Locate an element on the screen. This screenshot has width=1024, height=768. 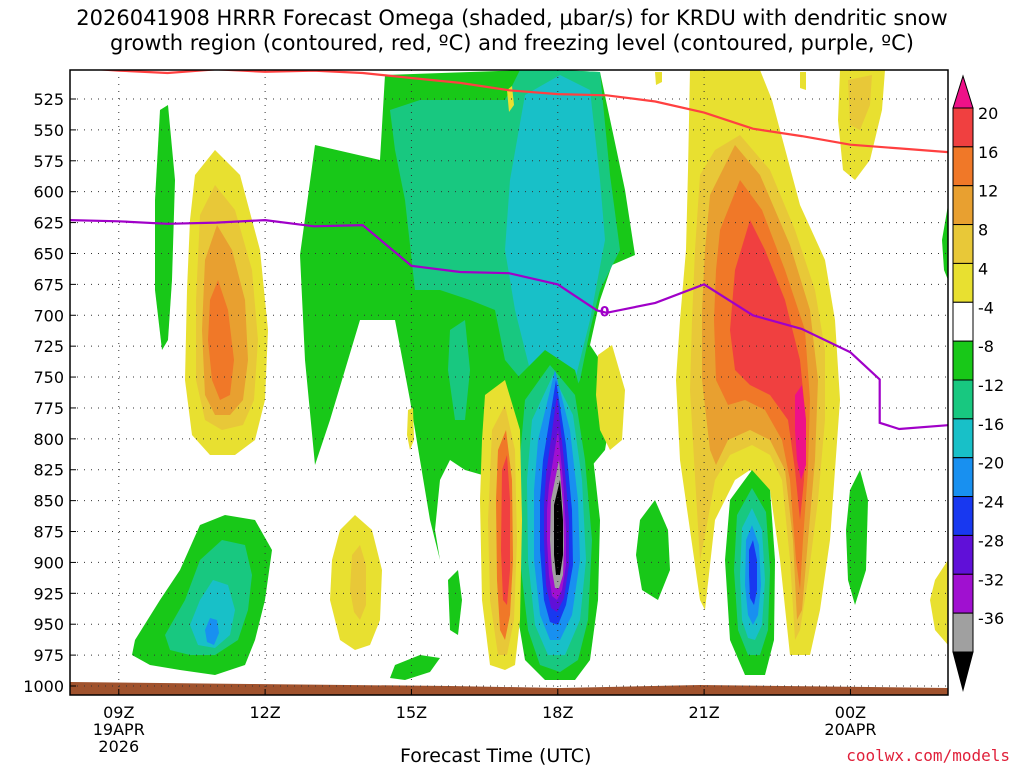
source-credit: coolwx.com/models is located at coordinates (928, 755).